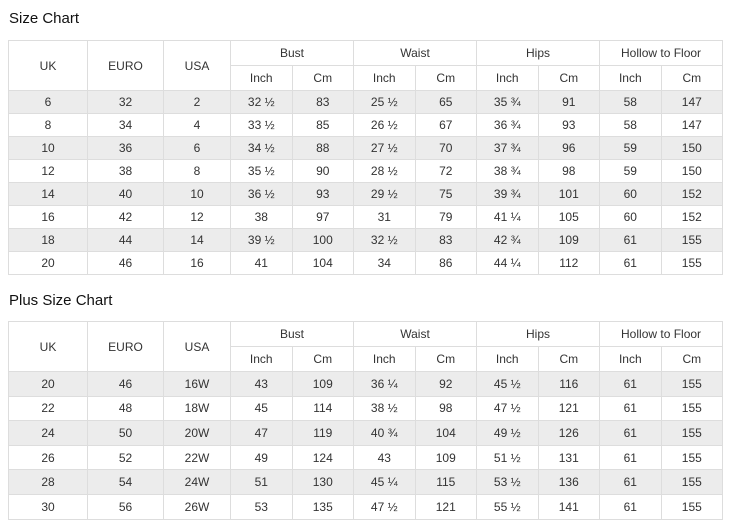  Describe the element at coordinates (446, 263) in the screenshot. I see `table-cell: 86` at that location.